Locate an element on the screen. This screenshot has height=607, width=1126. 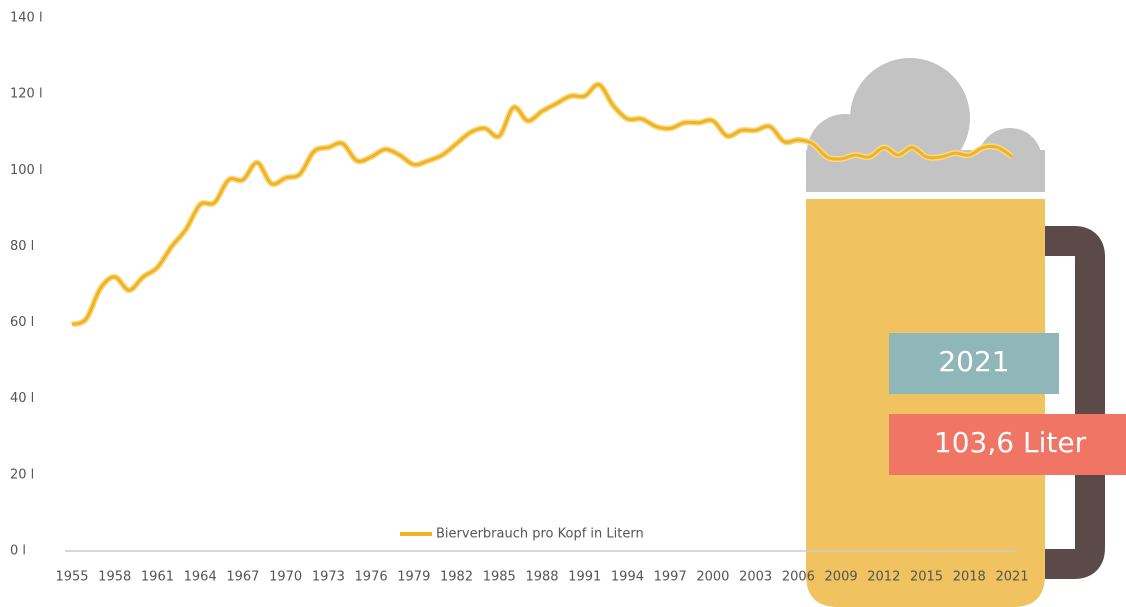
y-tick-label: 80 l is located at coordinates (22, 246).